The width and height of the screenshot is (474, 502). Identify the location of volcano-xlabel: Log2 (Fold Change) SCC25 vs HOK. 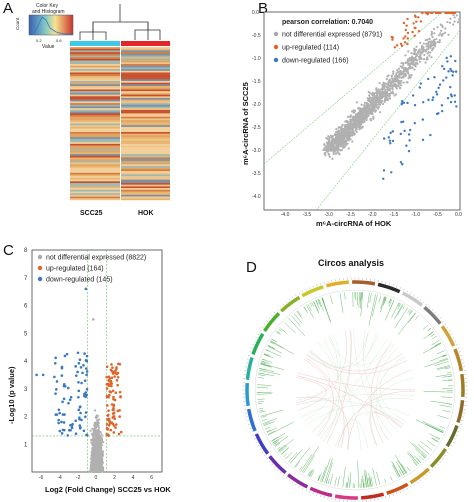
(108, 489).